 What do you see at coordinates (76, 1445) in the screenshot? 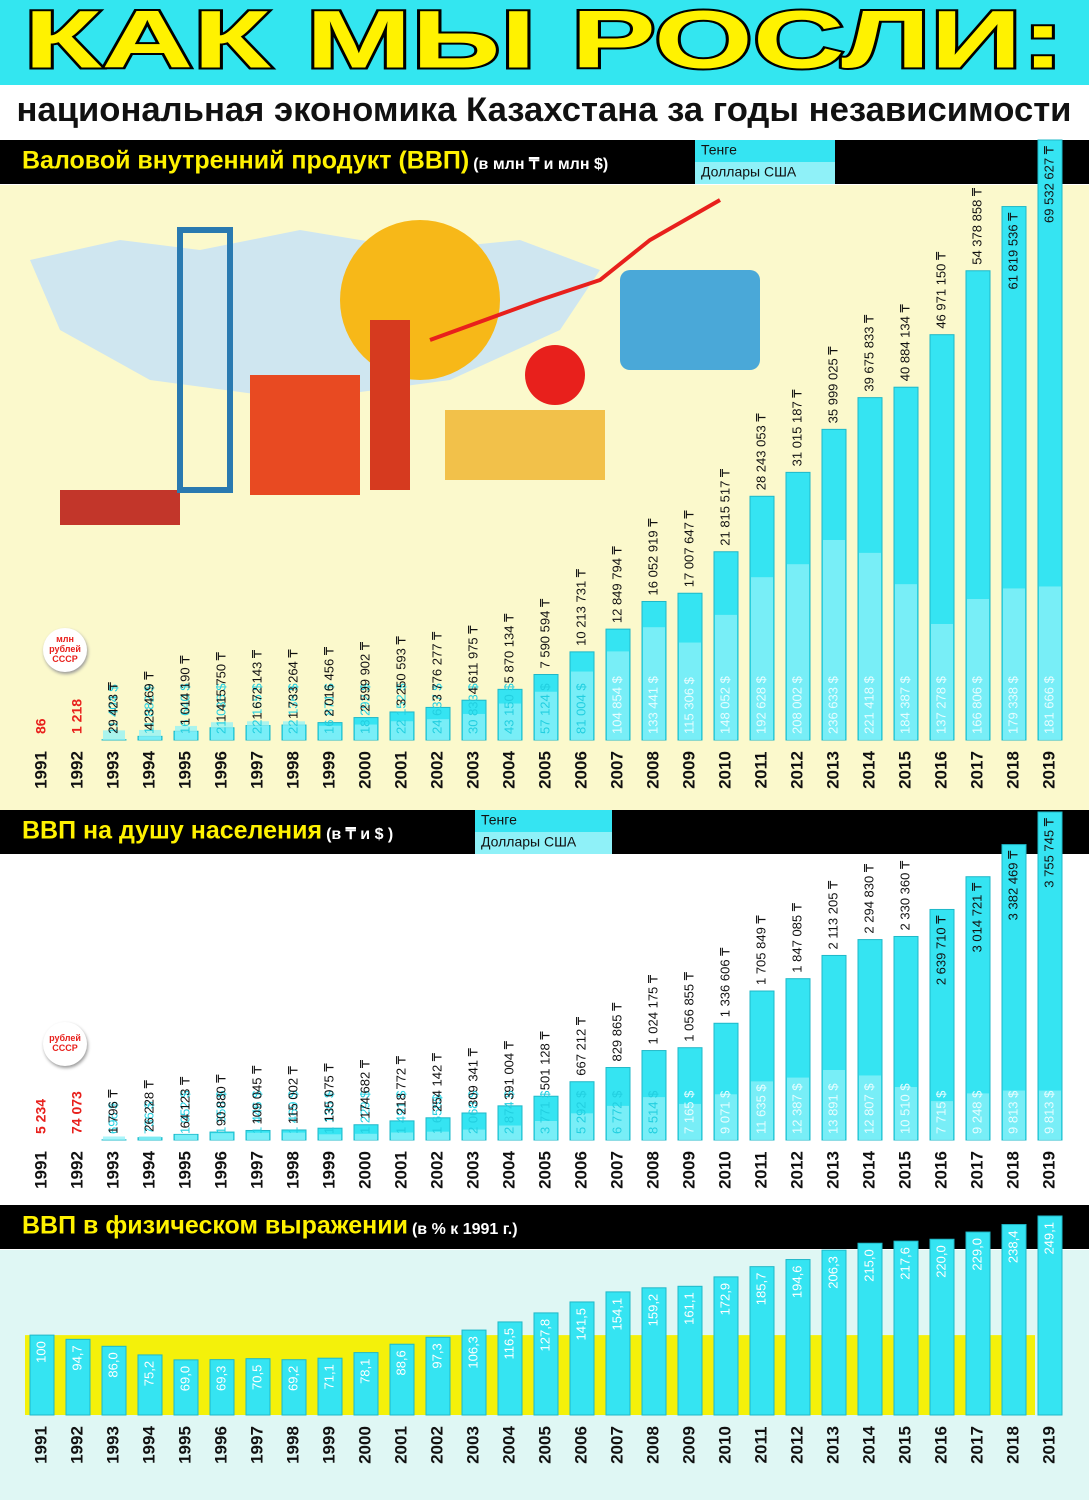
I see `x-tick-label: 1992` at bounding box center [76, 1445].